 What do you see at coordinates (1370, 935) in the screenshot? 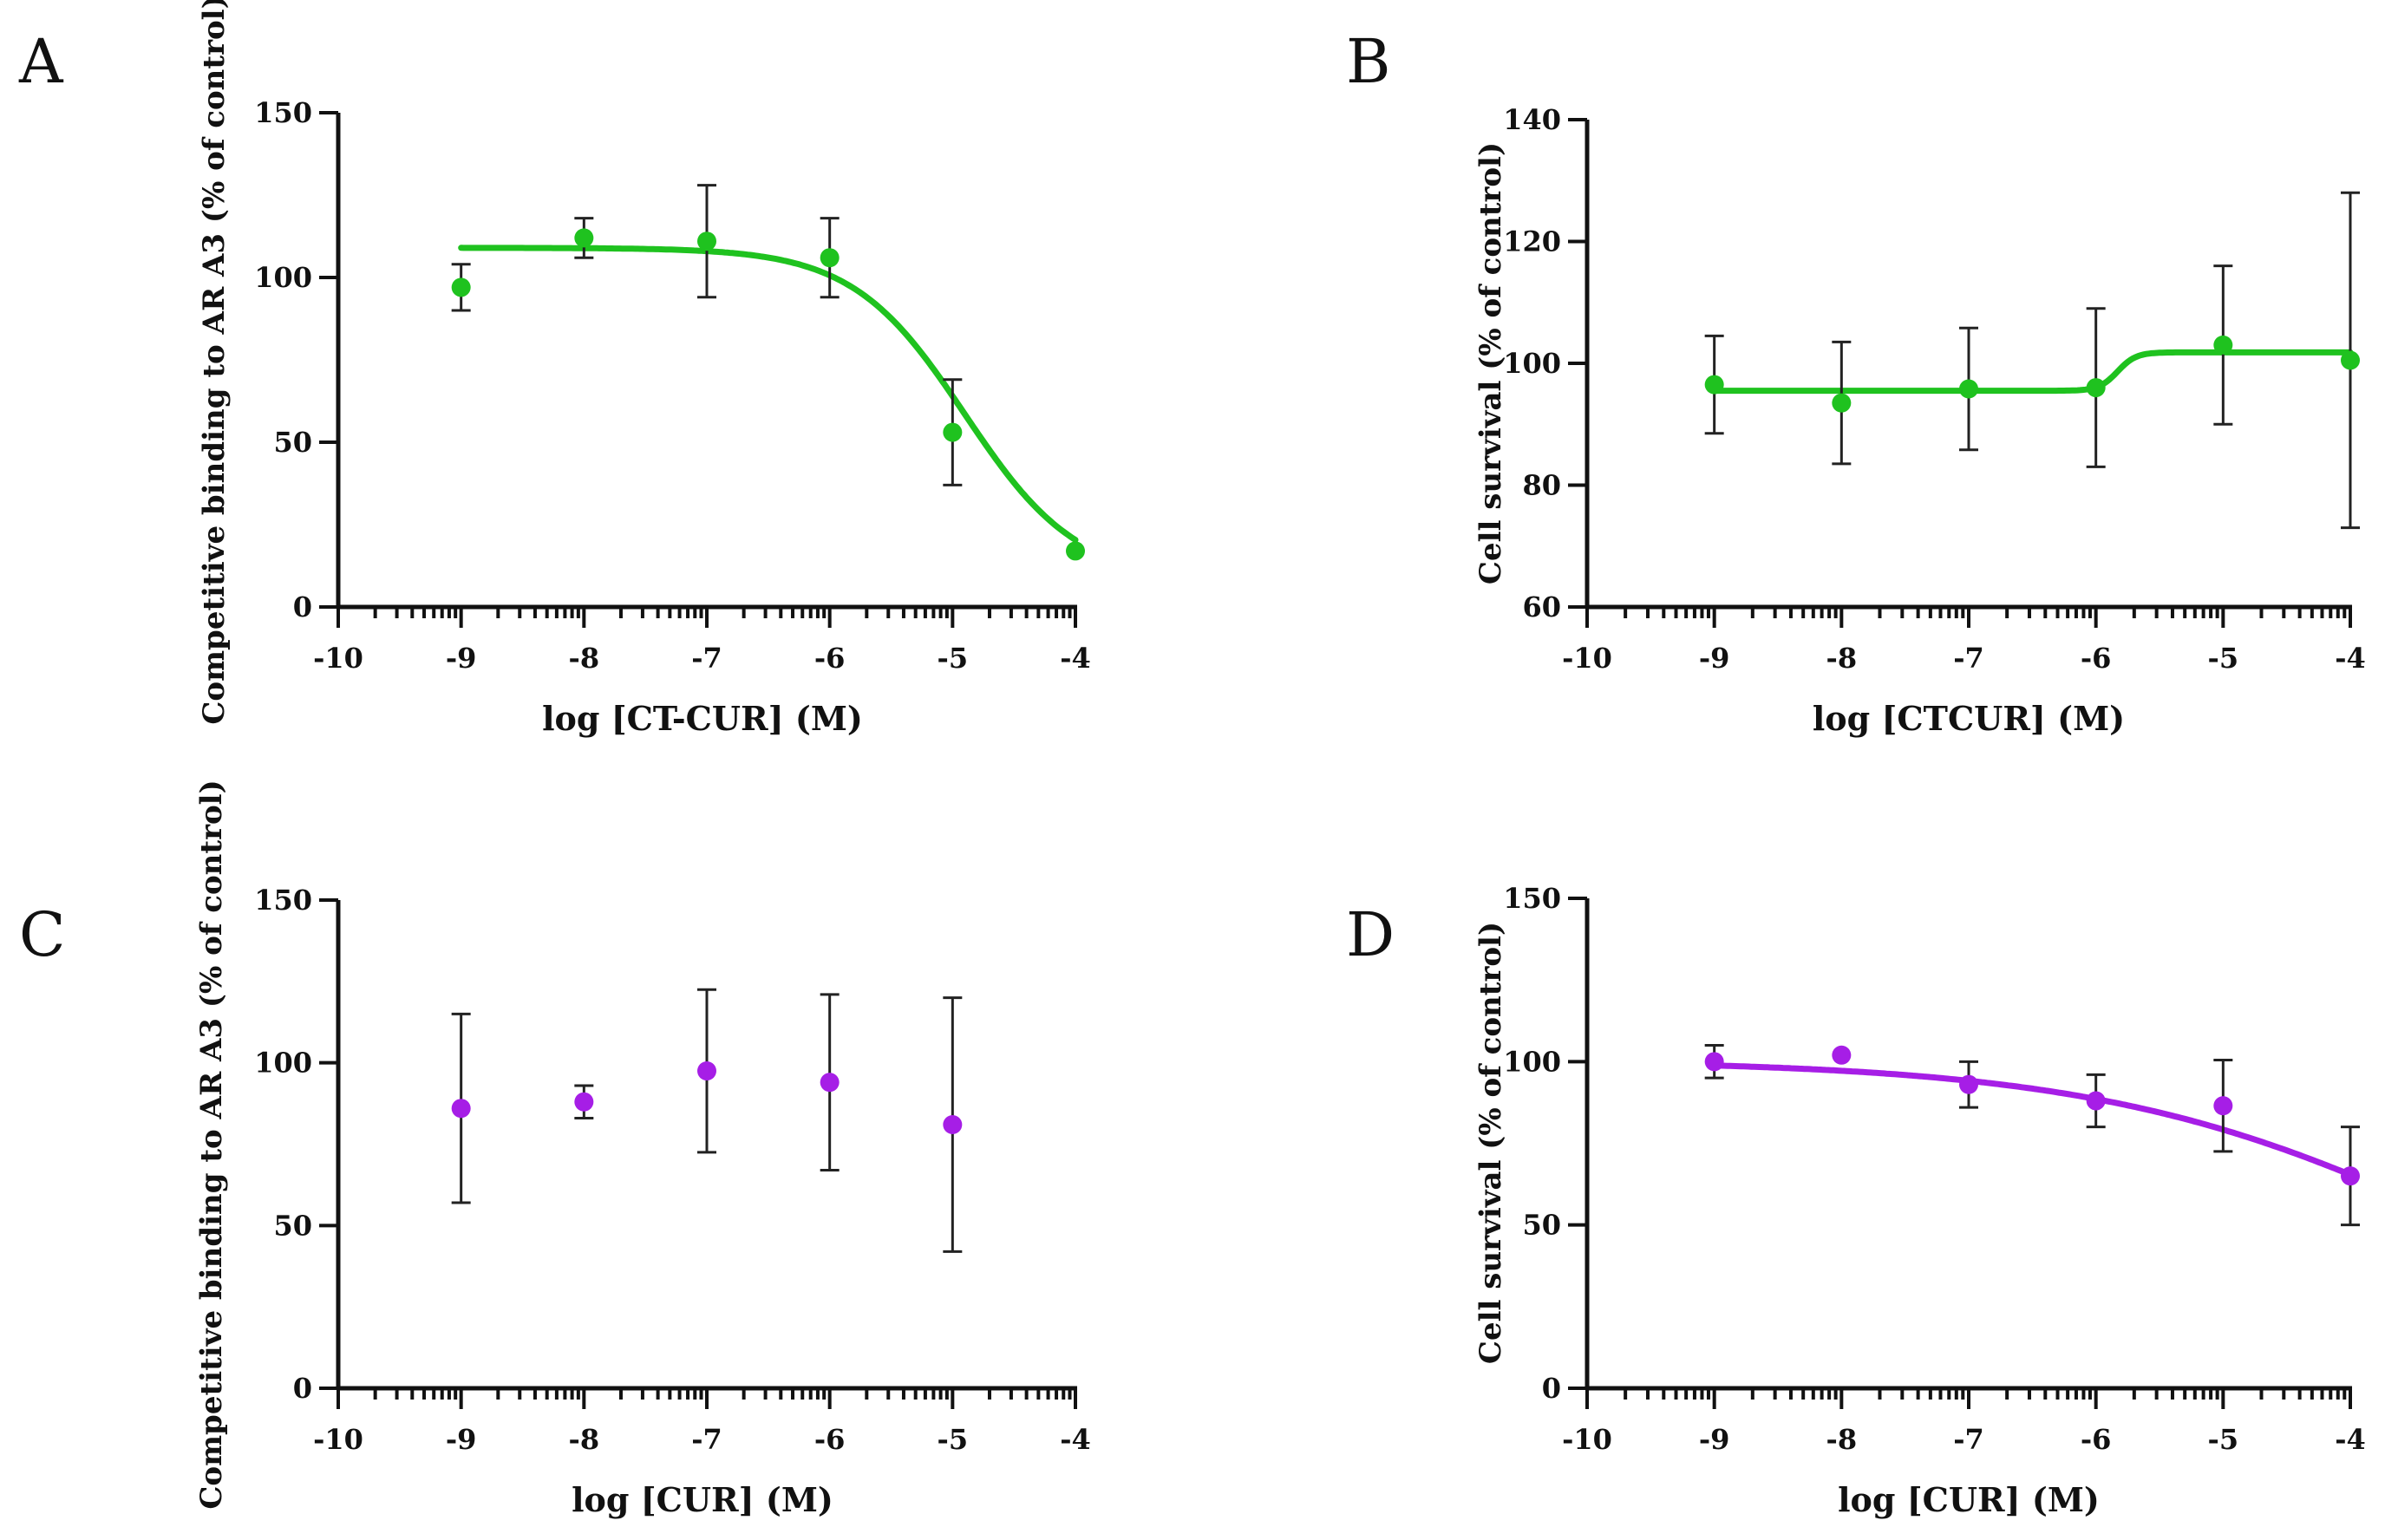
I see `panel-letter: D` at bounding box center [1370, 935].